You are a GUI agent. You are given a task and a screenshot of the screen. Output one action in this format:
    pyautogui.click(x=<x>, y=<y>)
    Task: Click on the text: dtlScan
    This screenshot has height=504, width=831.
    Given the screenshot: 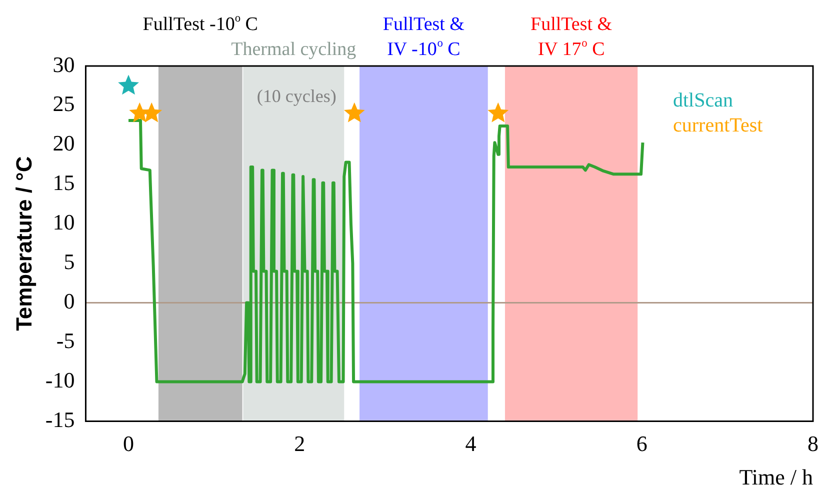 What is the action you would take?
    pyautogui.click(x=703, y=100)
    